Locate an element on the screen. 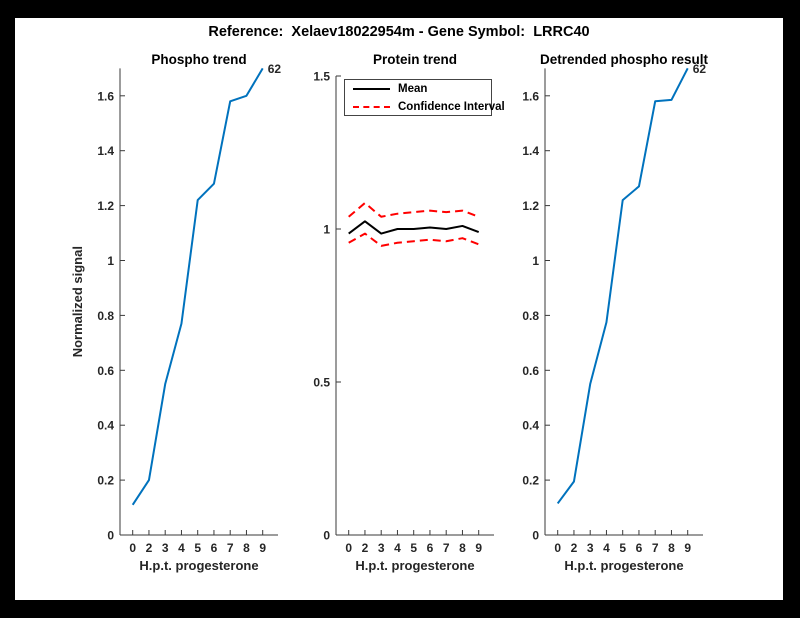  legend-item-confidence-interval: Confidence Interval is located at coordinates (429, 106).